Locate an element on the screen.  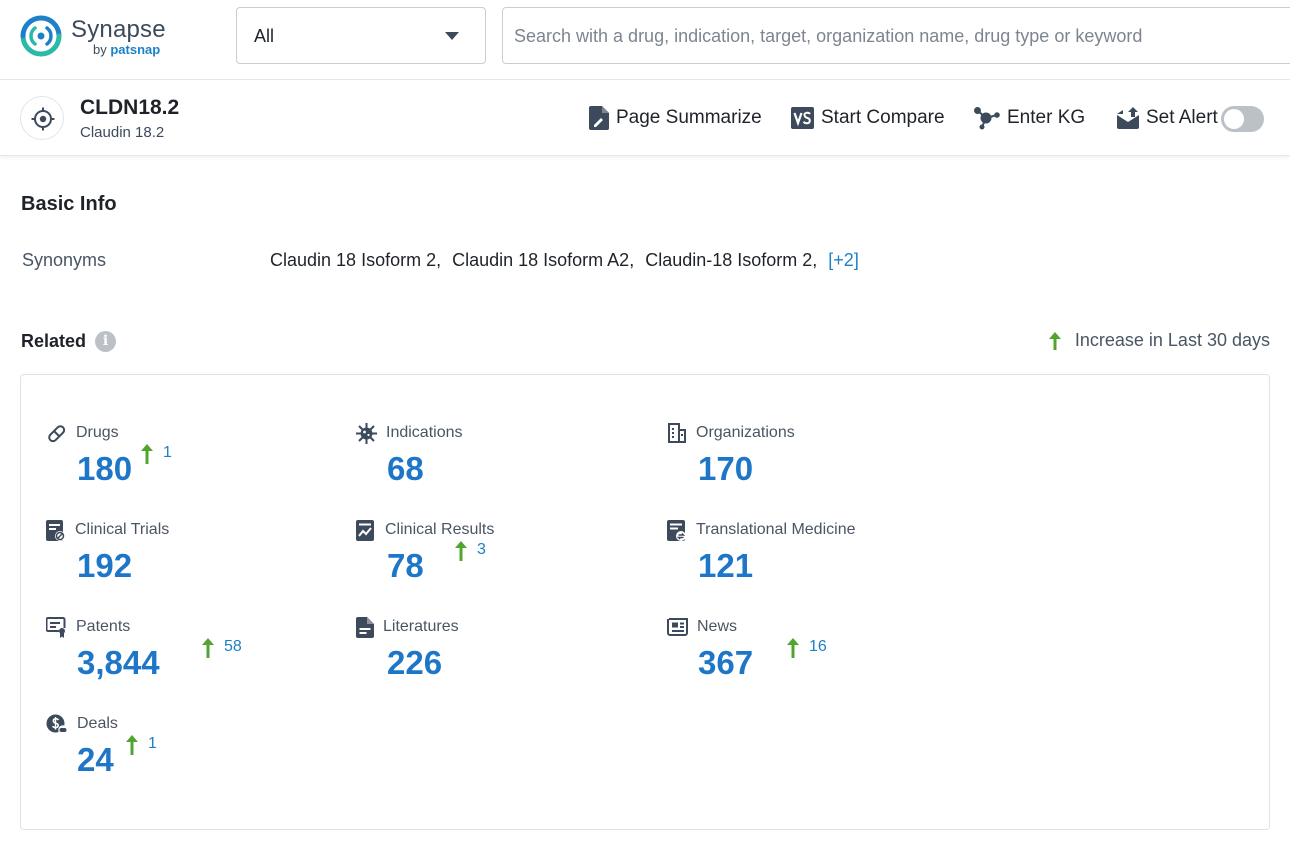
synapse-logo-icon is located at coordinates (41, 36).